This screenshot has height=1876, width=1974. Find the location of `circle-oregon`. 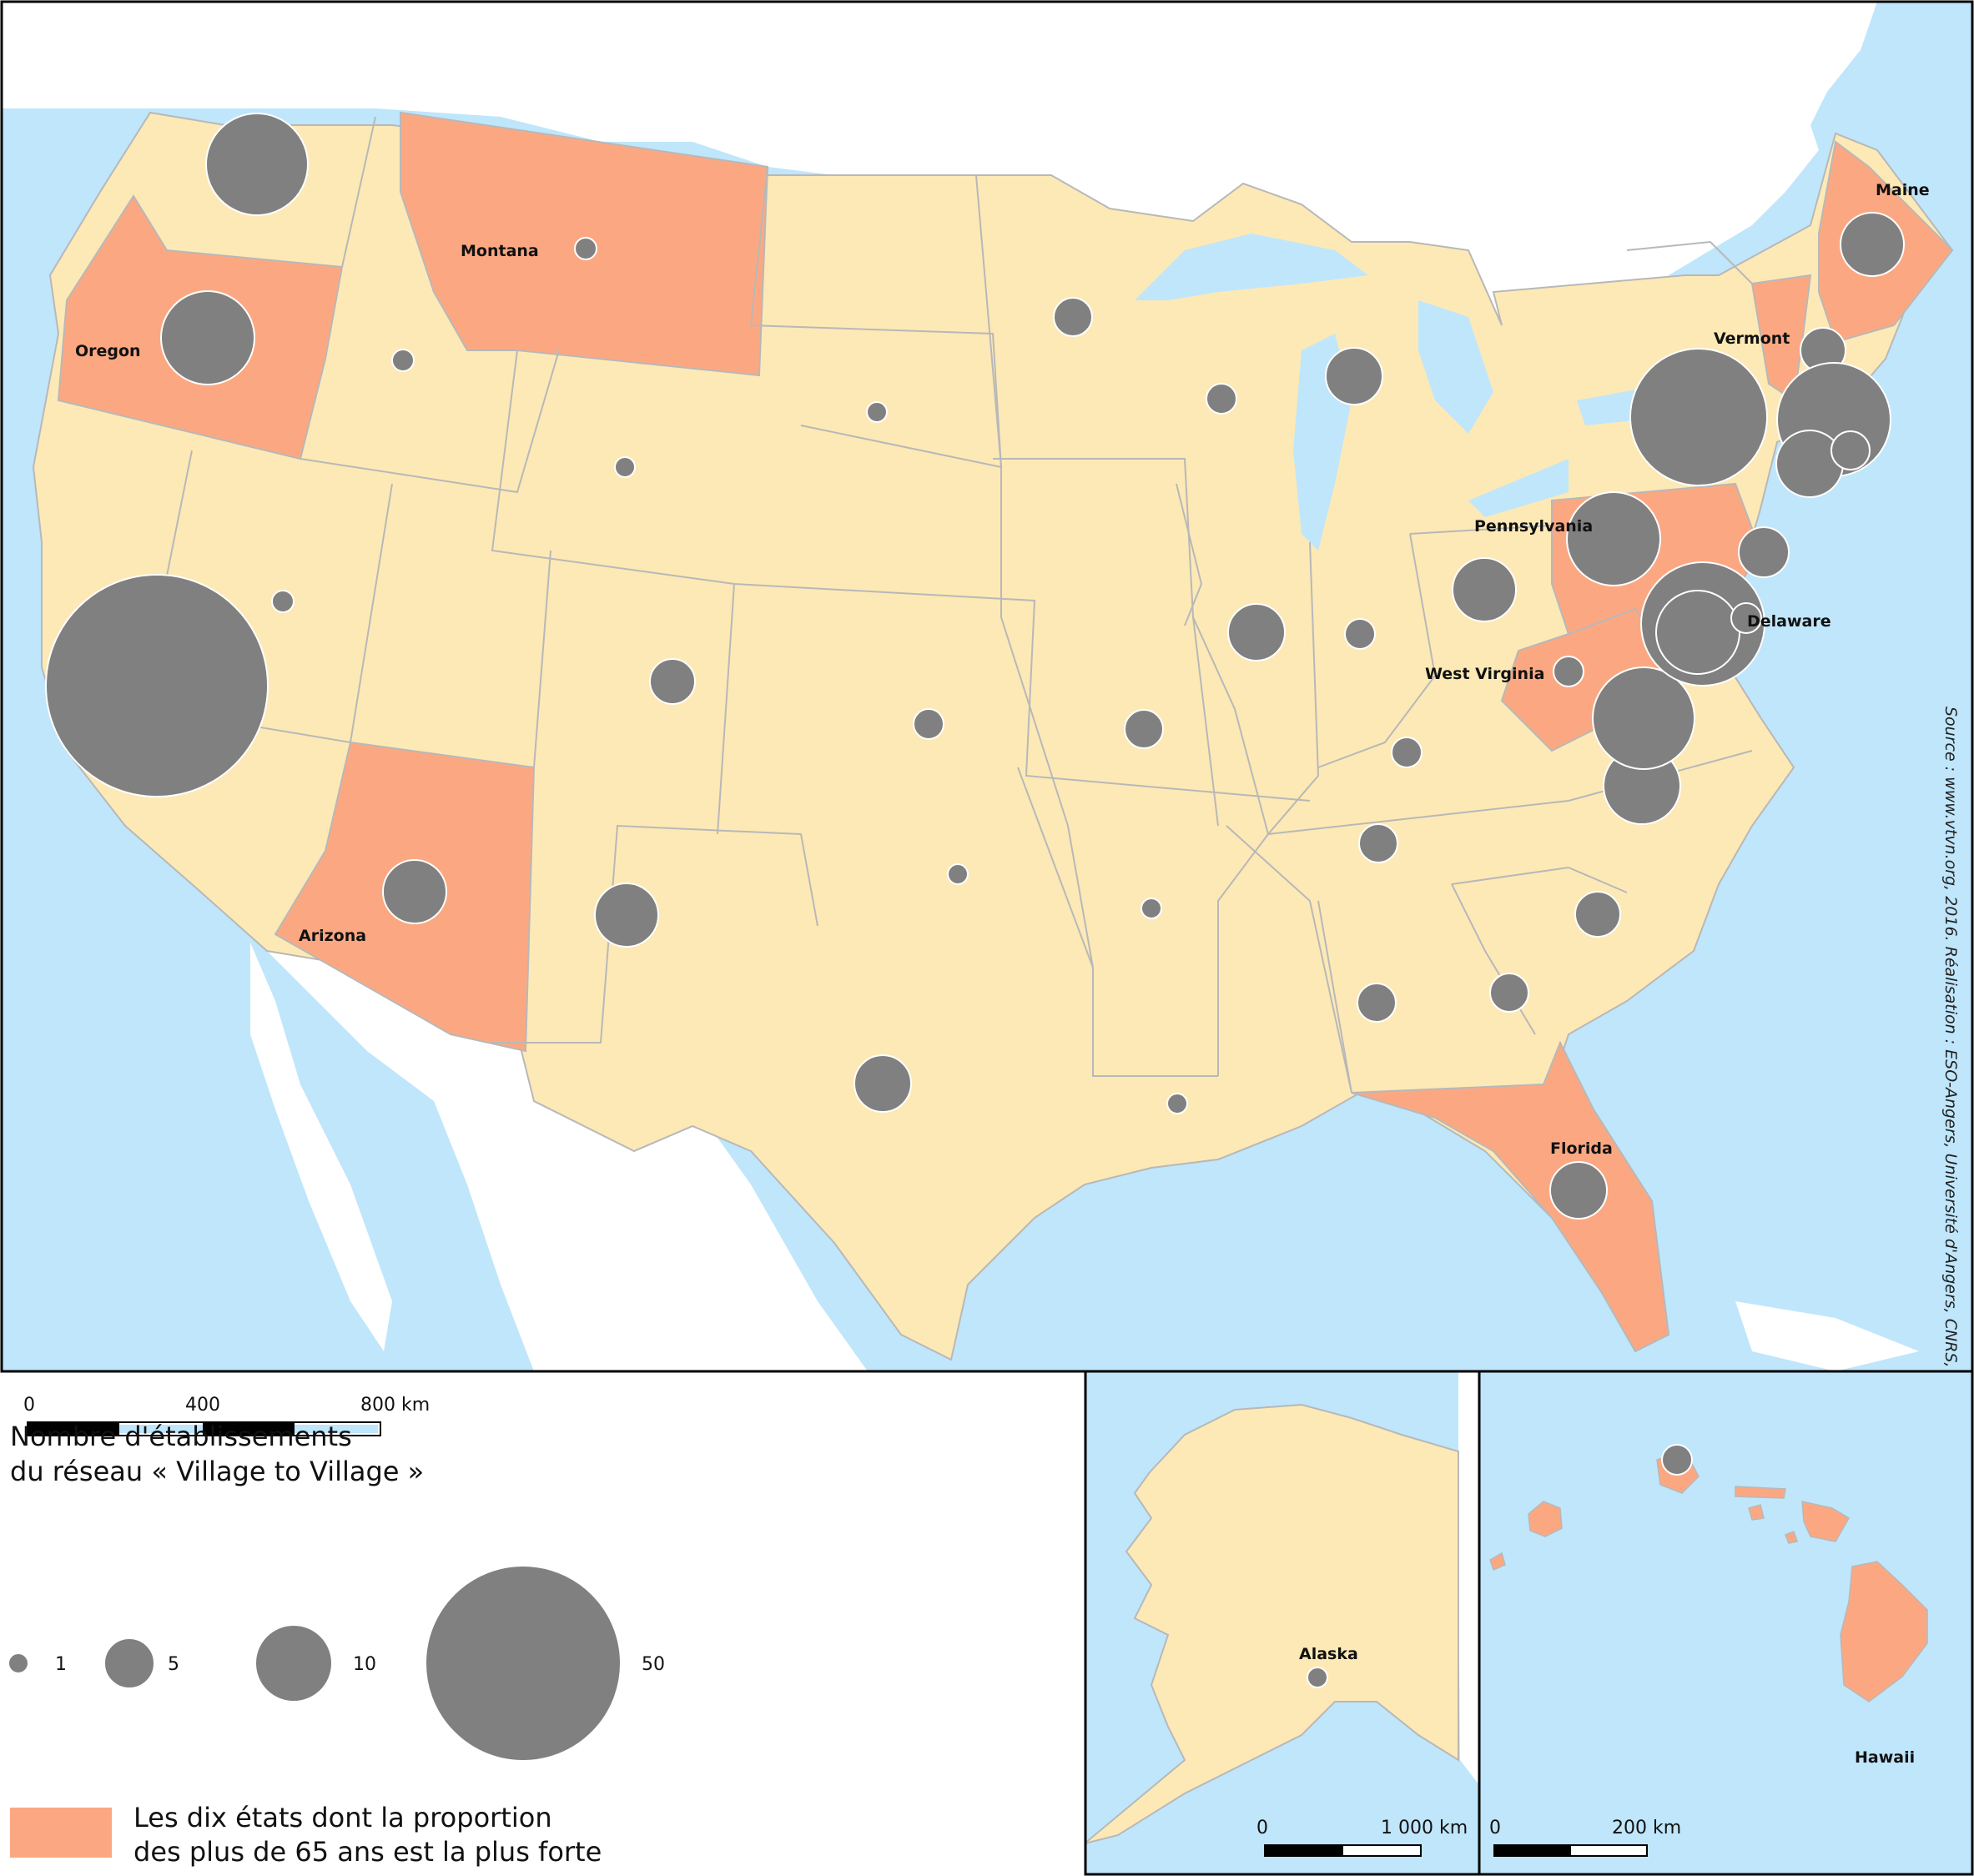

circle-oregon is located at coordinates (208, 338).